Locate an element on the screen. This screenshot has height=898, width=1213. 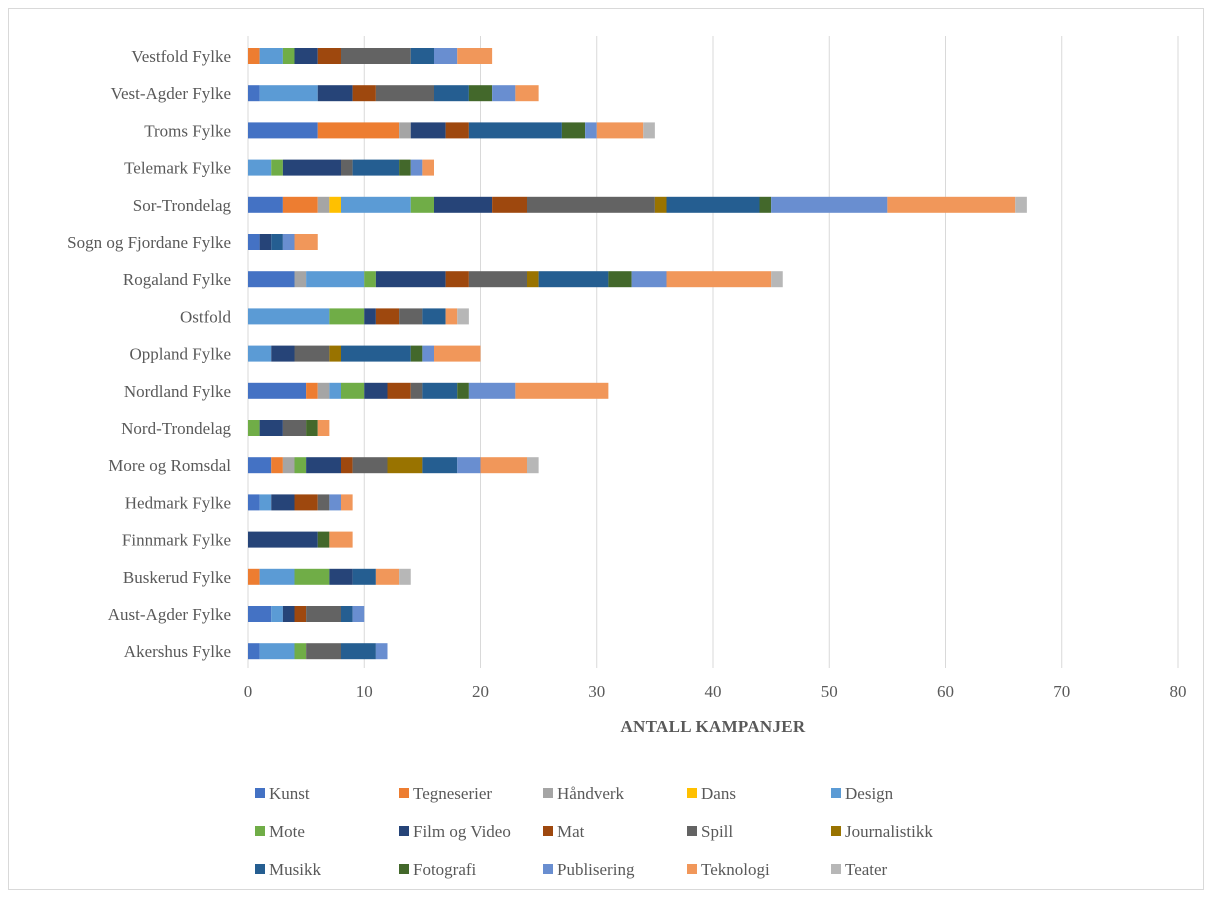
legend-label: Publisering is located at coordinates (596, 869).